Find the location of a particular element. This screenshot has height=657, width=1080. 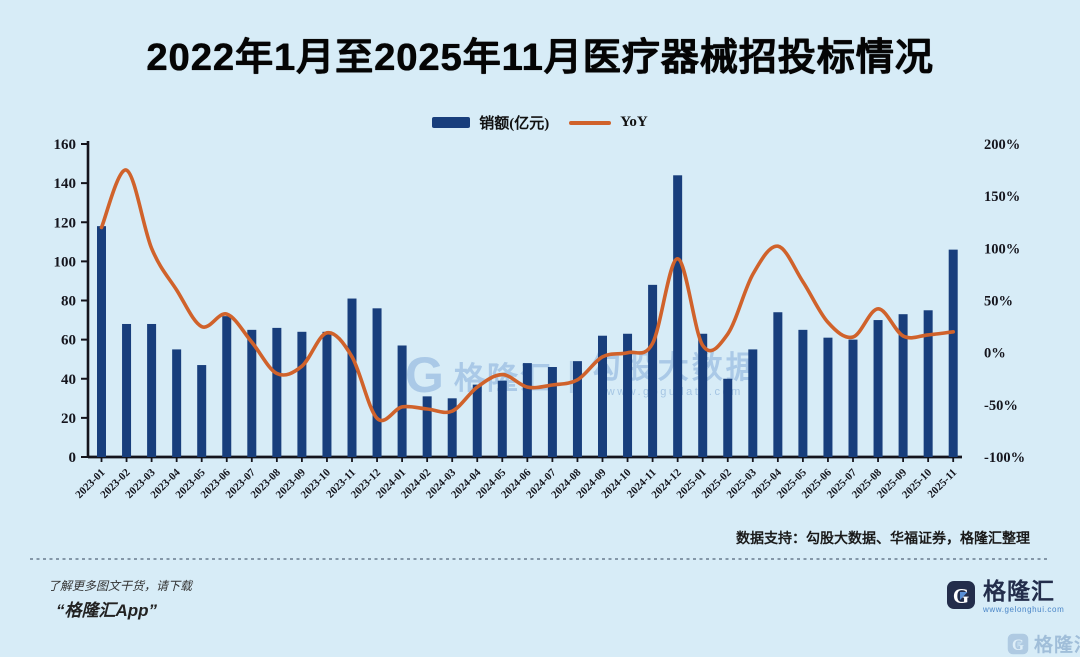

y-axis-tick-label: 60 is located at coordinates (68, 341).